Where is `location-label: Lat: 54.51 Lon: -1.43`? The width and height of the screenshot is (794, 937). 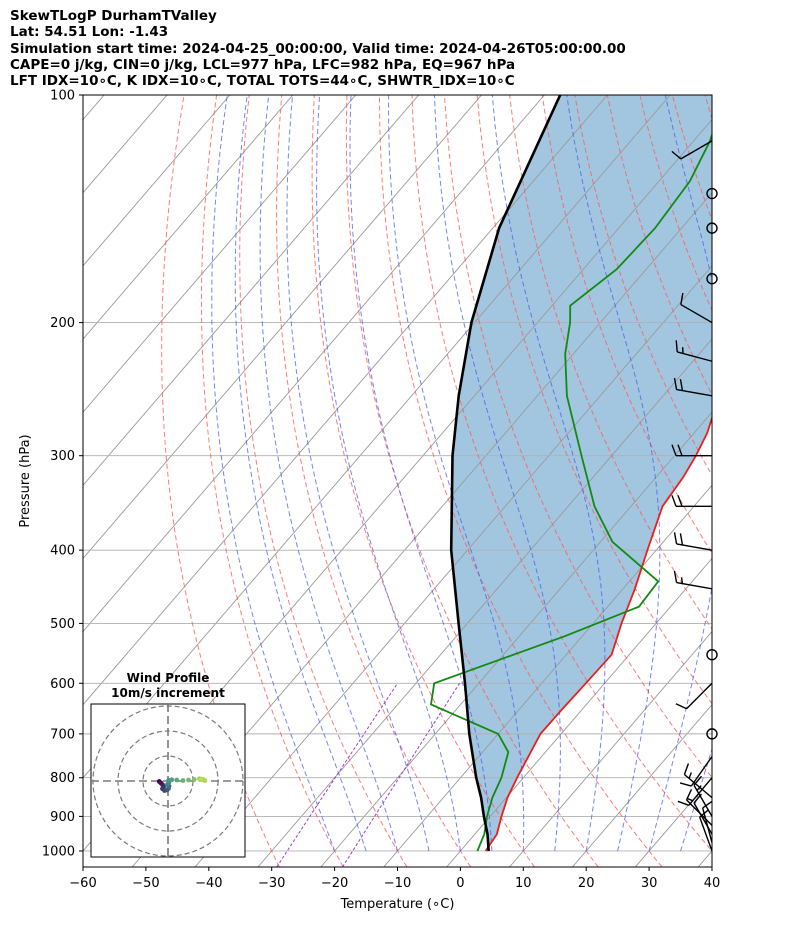
location-label: Lat: 54.51 Lon: -1.43 is located at coordinates (89, 32).